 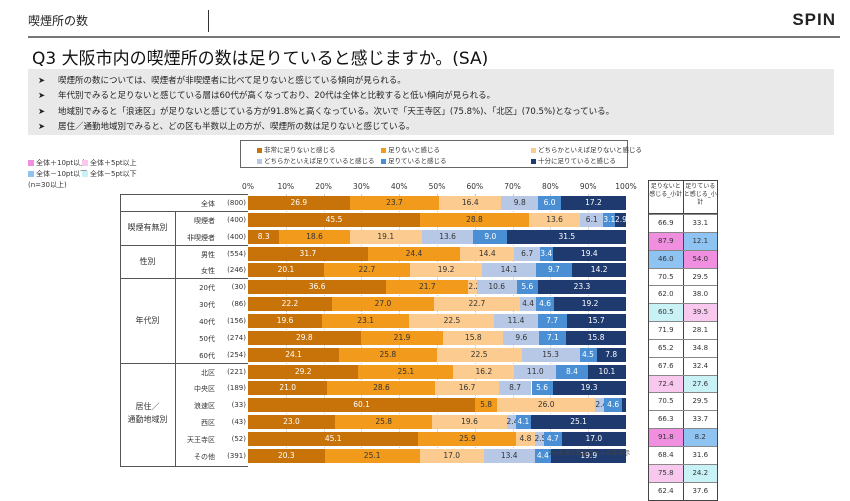 What do you see at coordinates (666, 295) in the screenshot?
I see `subtotal-cell: 62.0` at bounding box center [666, 295].